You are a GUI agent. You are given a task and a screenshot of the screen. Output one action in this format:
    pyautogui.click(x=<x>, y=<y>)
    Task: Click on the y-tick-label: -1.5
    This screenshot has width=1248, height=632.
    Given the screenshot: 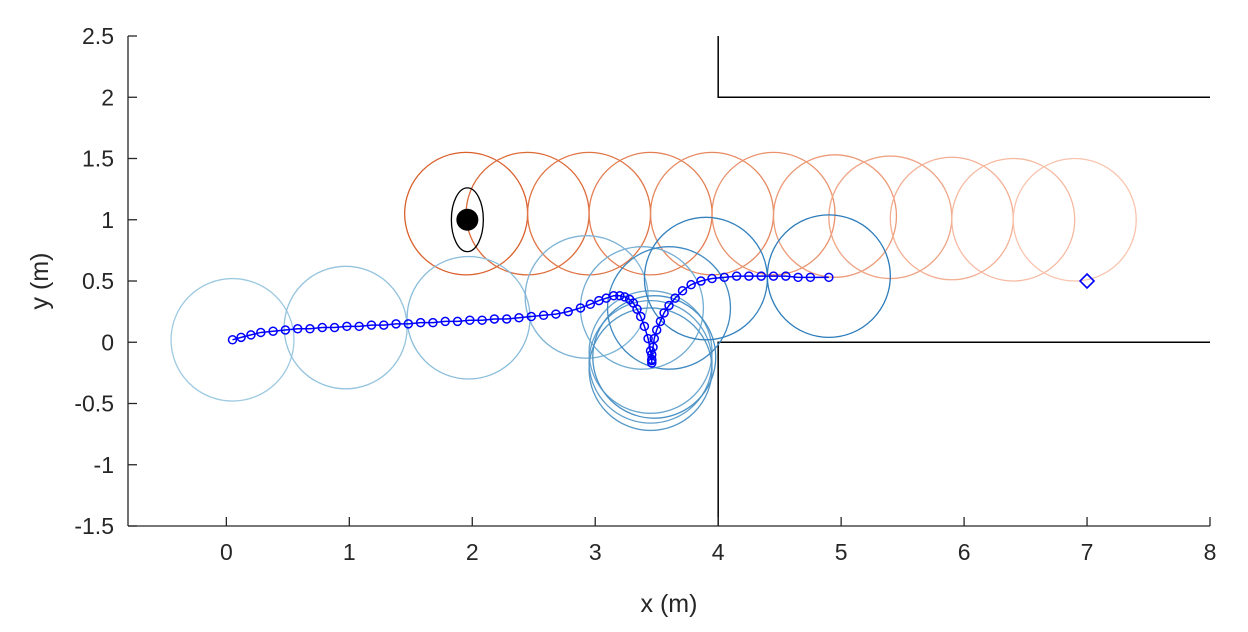 What is the action you would take?
    pyautogui.click(x=94, y=526)
    